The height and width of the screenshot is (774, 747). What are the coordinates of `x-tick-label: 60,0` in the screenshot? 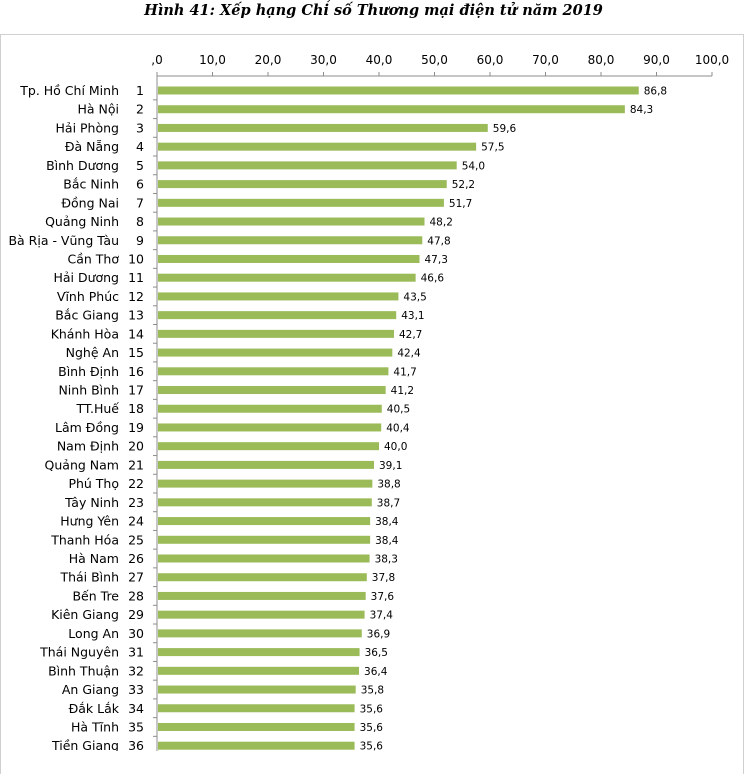 It's located at (490, 60).